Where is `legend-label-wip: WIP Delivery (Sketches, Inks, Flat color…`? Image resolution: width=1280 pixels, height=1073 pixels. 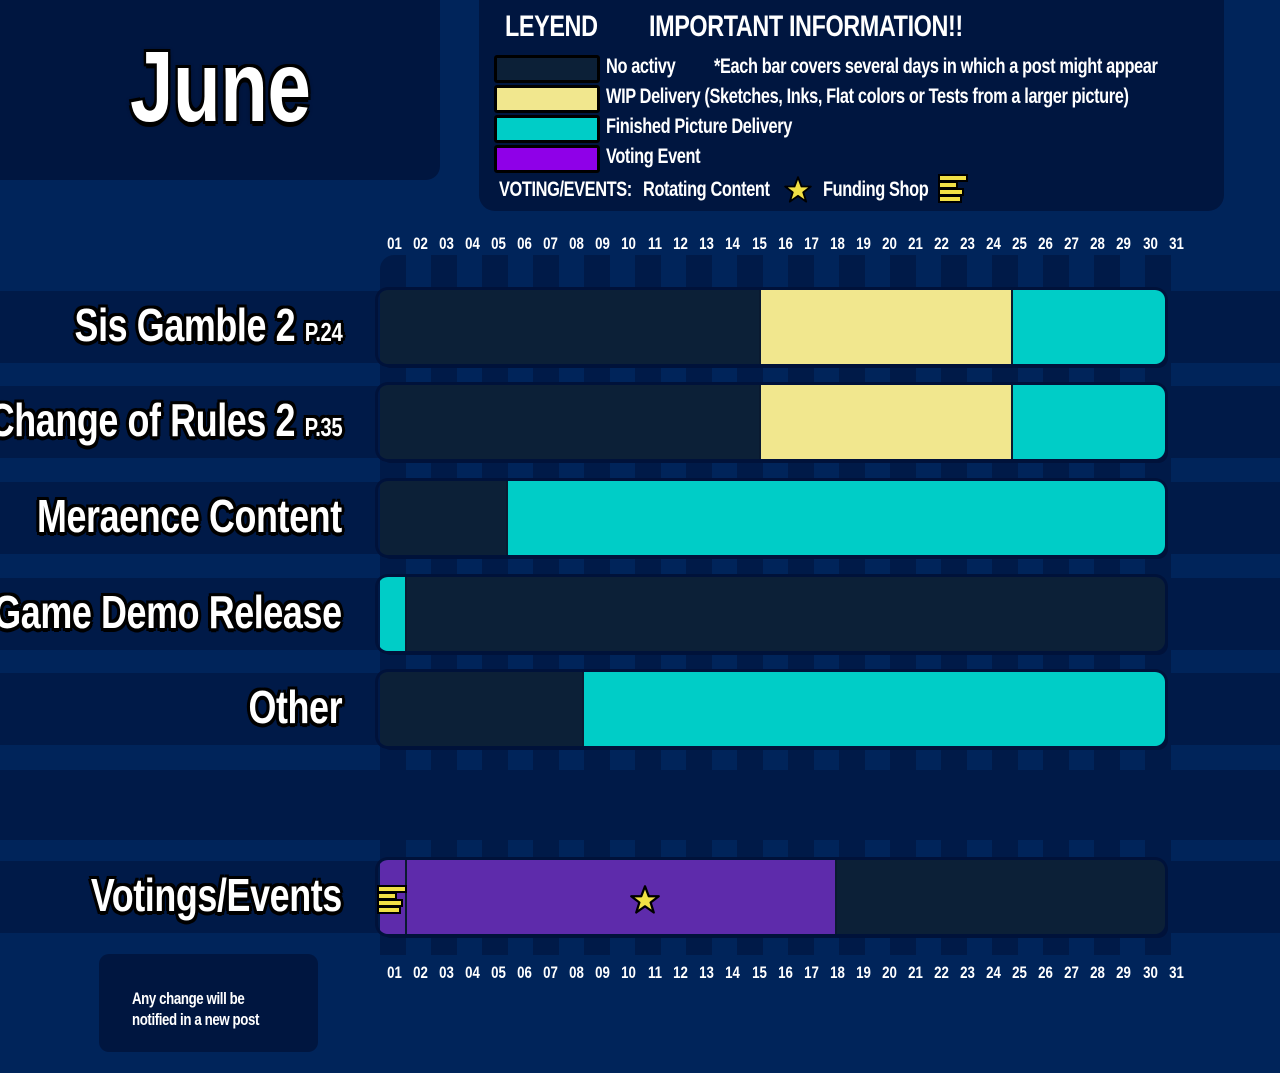 legend-label-wip: WIP Delivery (Sketches, Inks, Flat color… is located at coordinates (867, 96).